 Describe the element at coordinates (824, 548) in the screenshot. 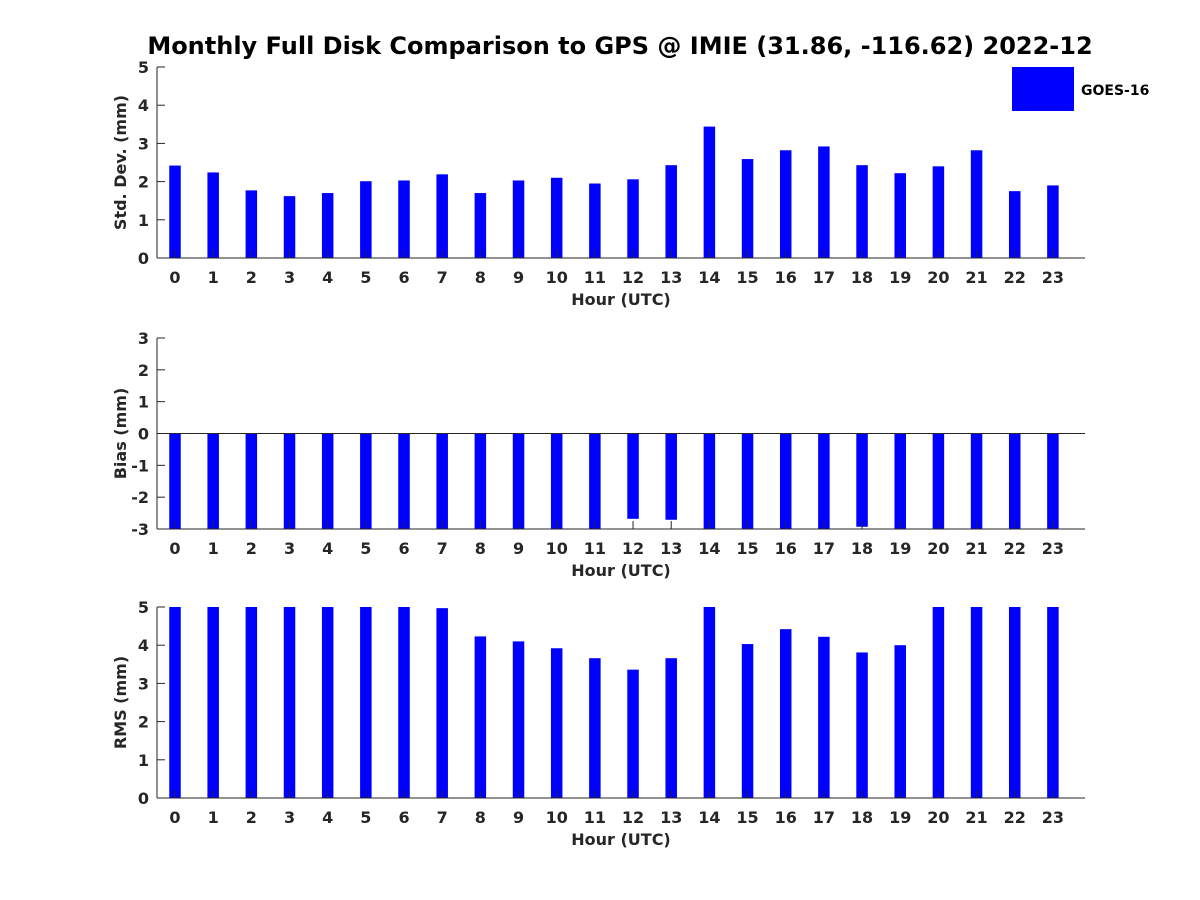

I see `bias-x-tick-label: 17` at that location.